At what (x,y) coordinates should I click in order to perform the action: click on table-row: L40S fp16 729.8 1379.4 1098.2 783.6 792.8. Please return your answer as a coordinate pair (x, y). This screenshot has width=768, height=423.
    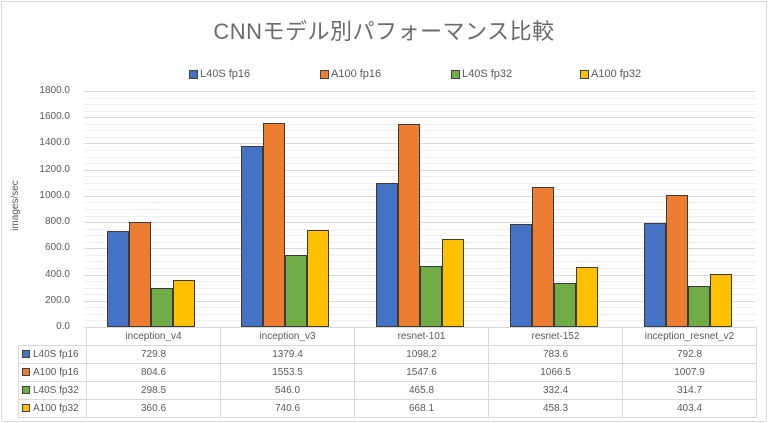
    Looking at the image, I should click on (387, 354).